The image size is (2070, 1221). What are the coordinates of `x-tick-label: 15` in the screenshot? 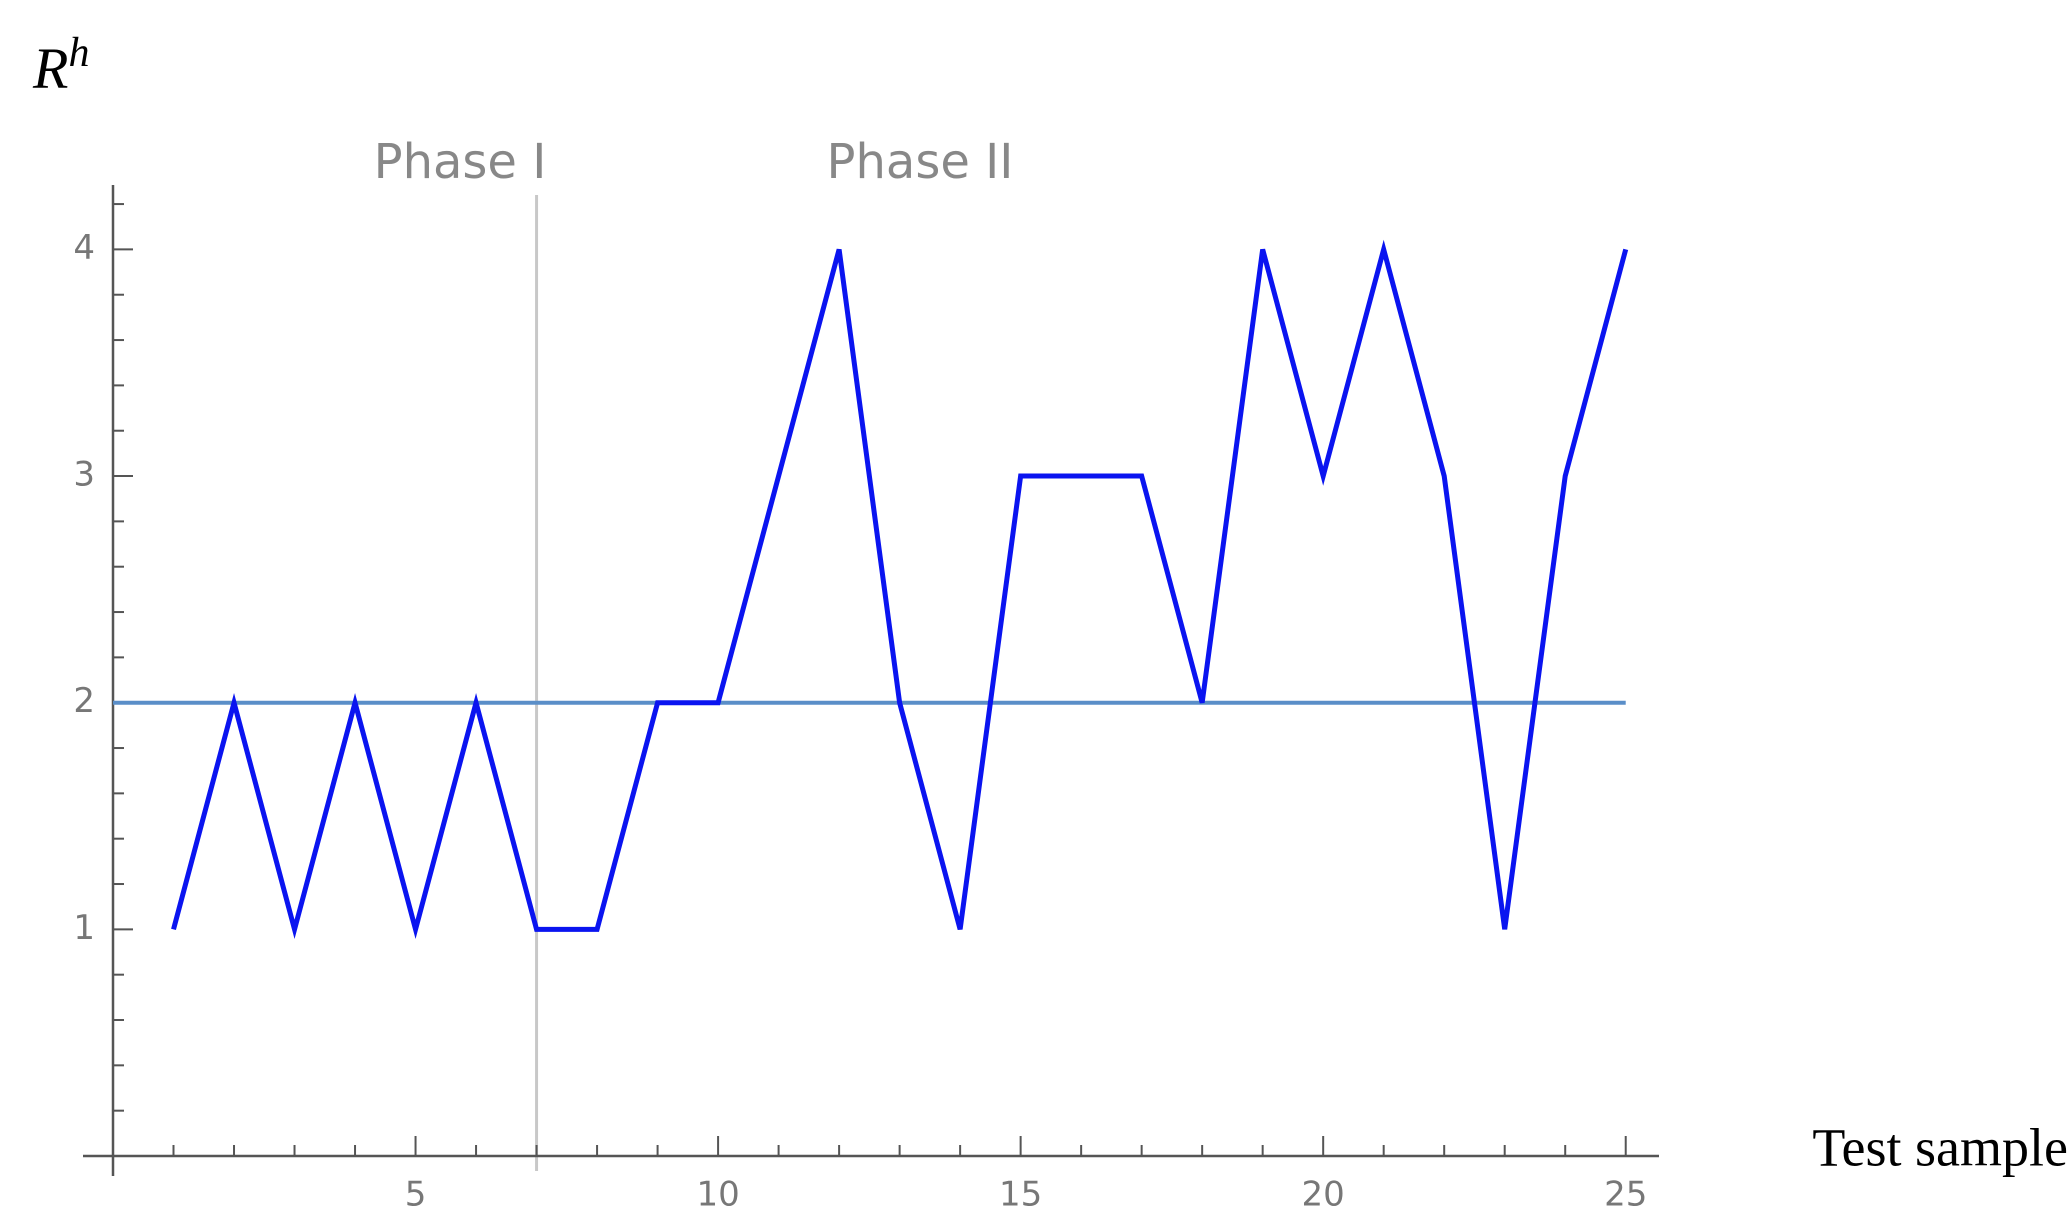 It's located at (1020, 1195).